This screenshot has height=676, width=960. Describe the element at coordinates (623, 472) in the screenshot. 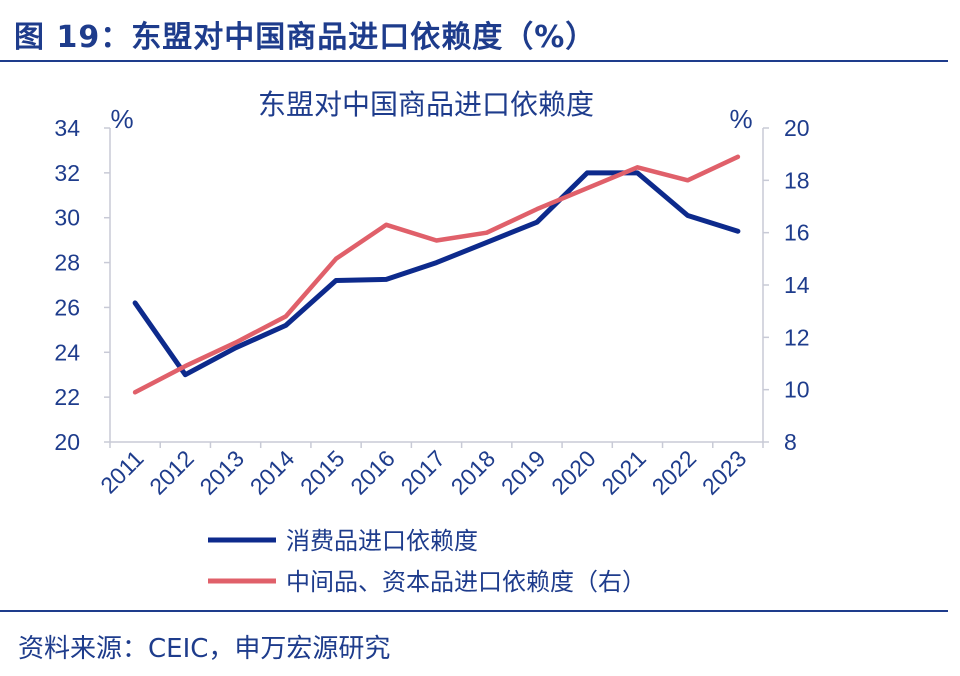

I see `x-tick-label: 2021` at that location.